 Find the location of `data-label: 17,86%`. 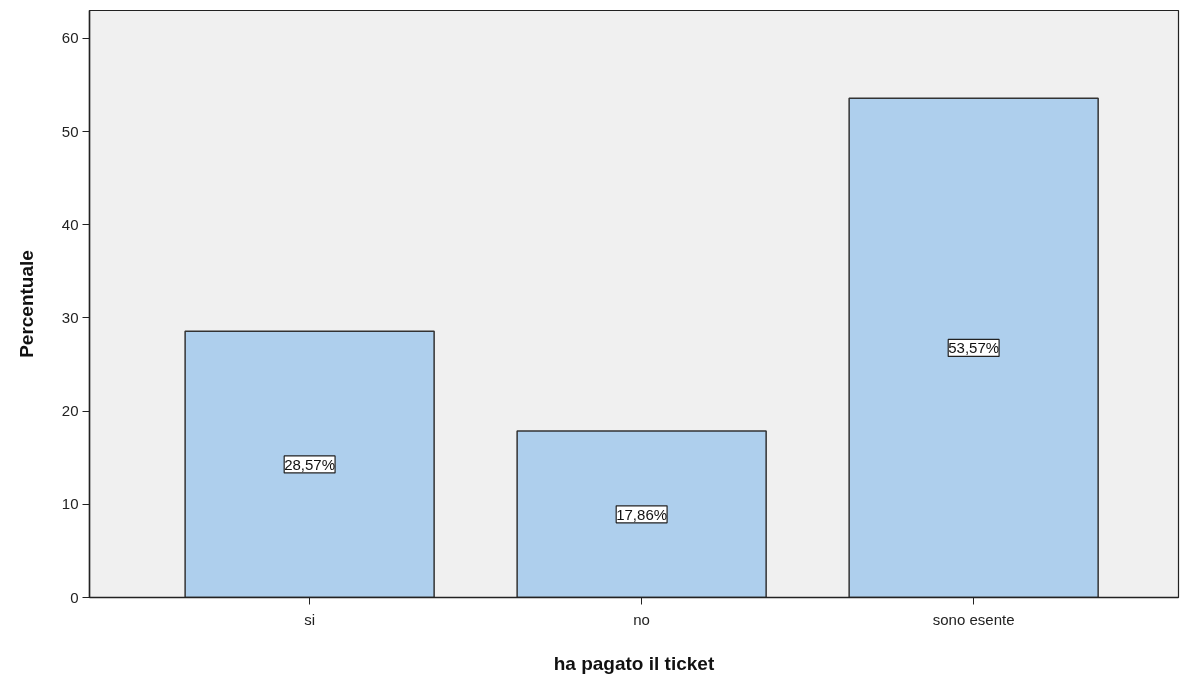

data-label: 17,86% is located at coordinates (642, 514).